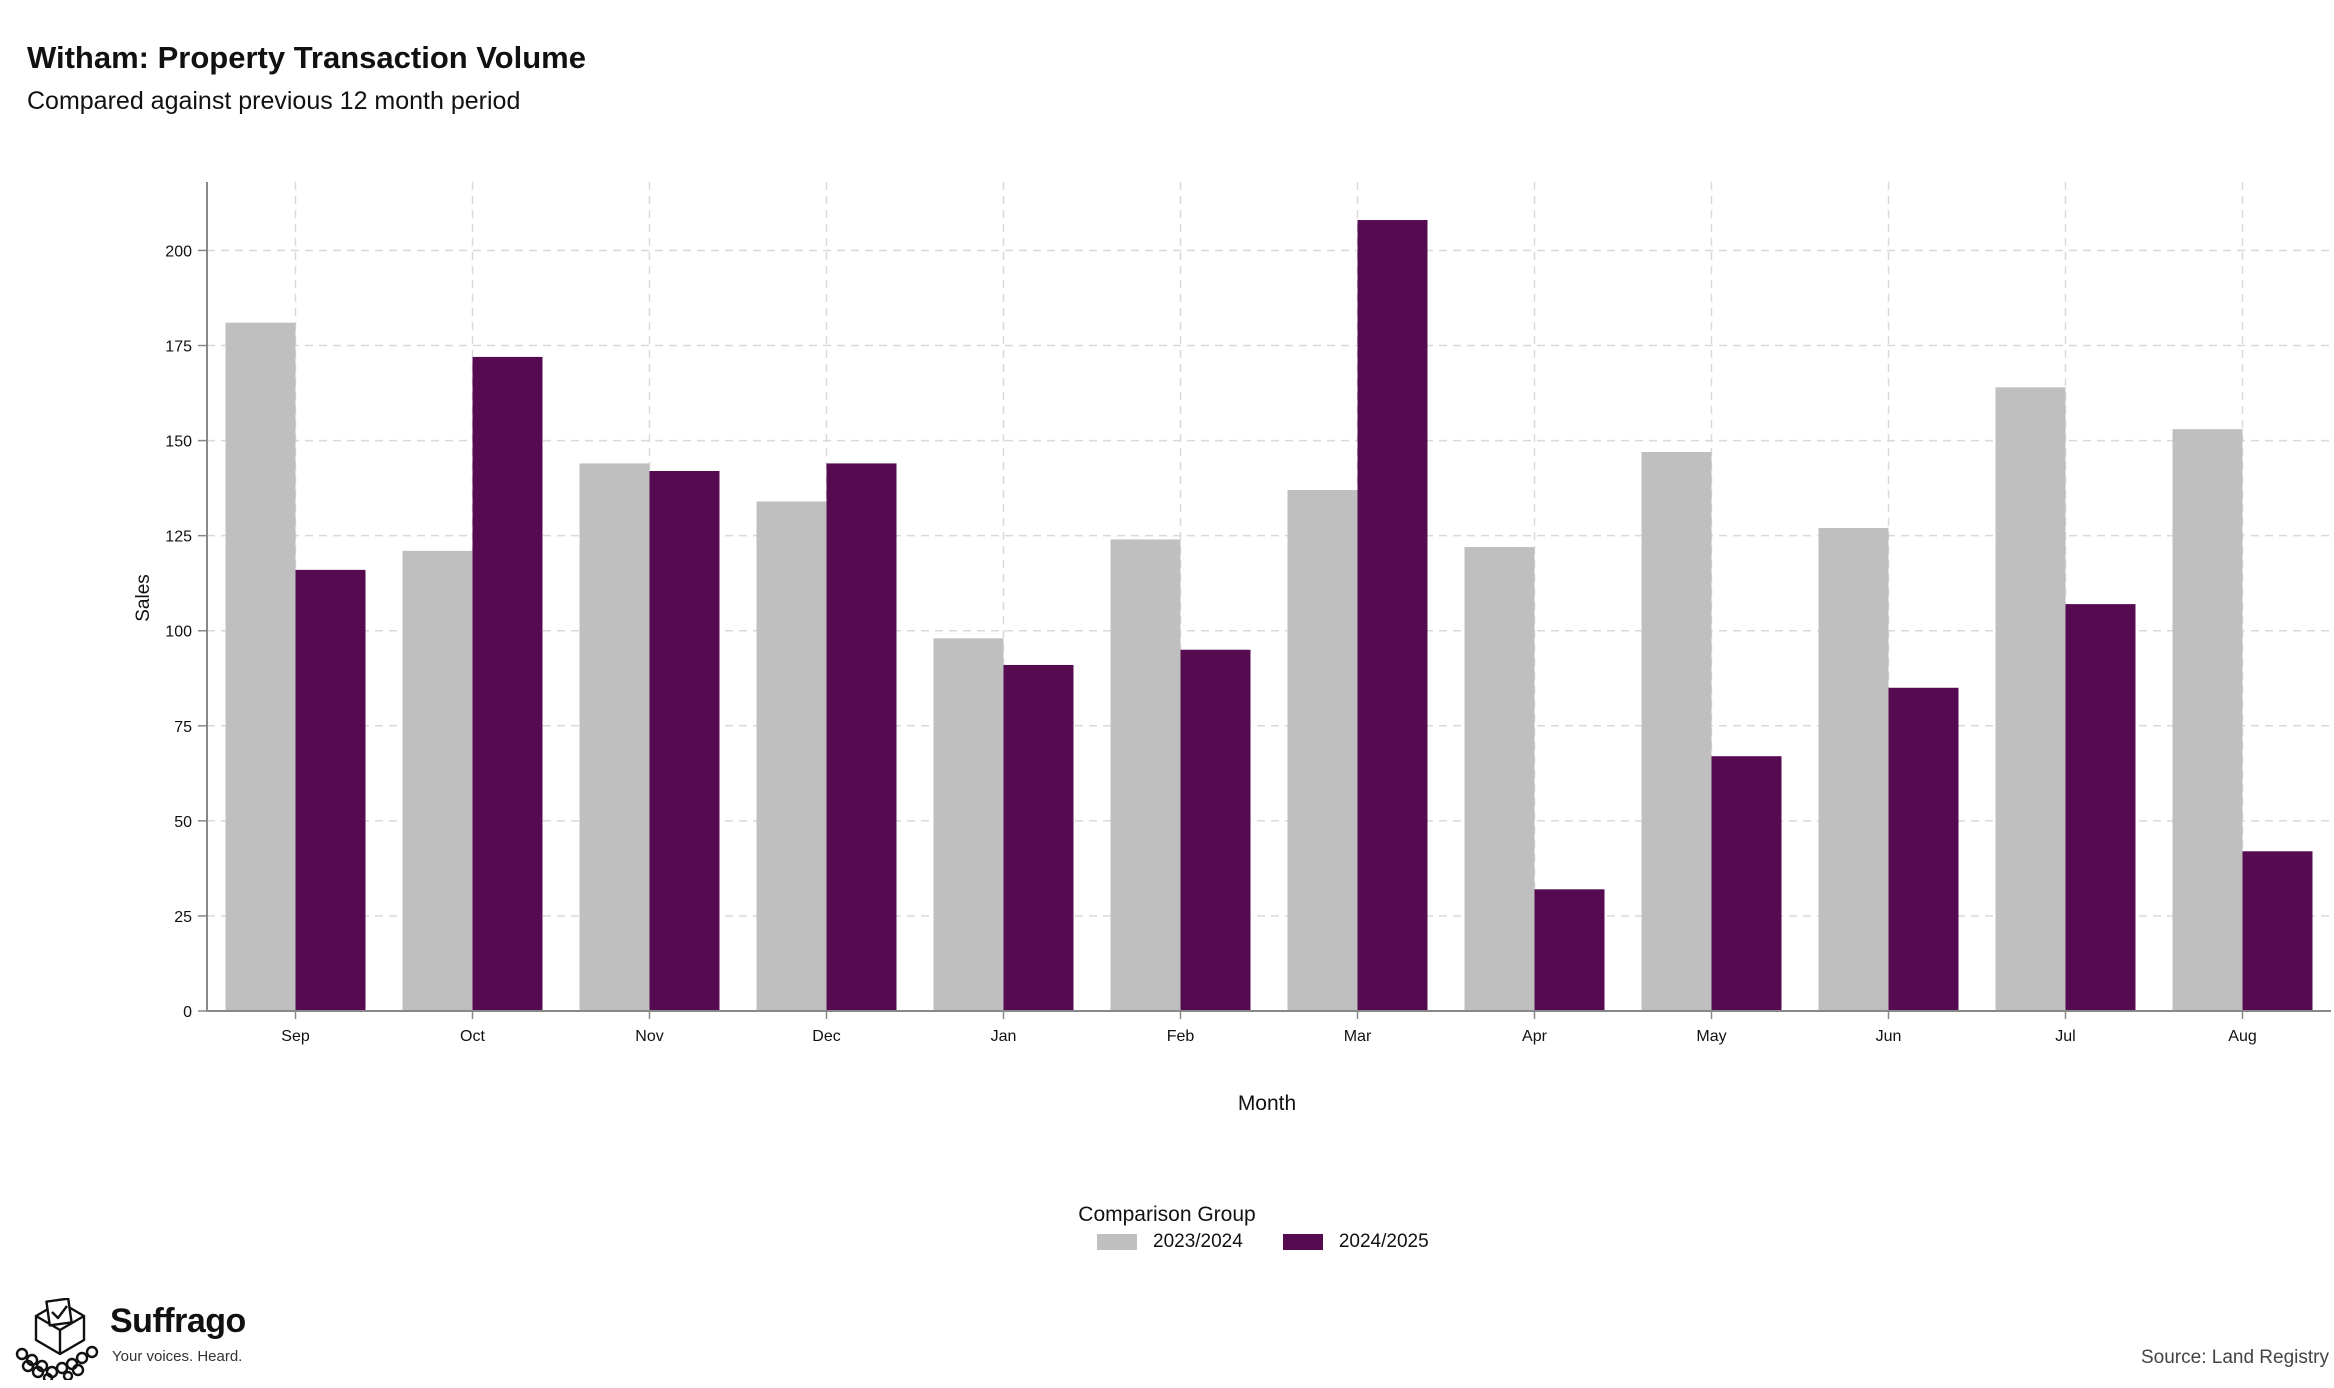  Describe the element at coordinates (1676, 731) in the screenshot. I see `bar-2023-2024-may` at that location.